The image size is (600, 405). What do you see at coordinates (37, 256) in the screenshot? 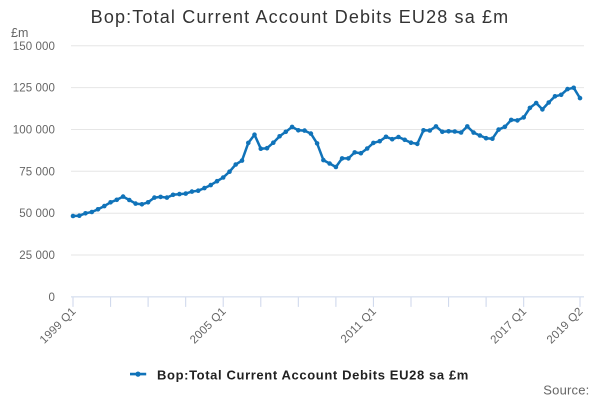
I see `svg-text: 25 000` at bounding box center [37, 256].